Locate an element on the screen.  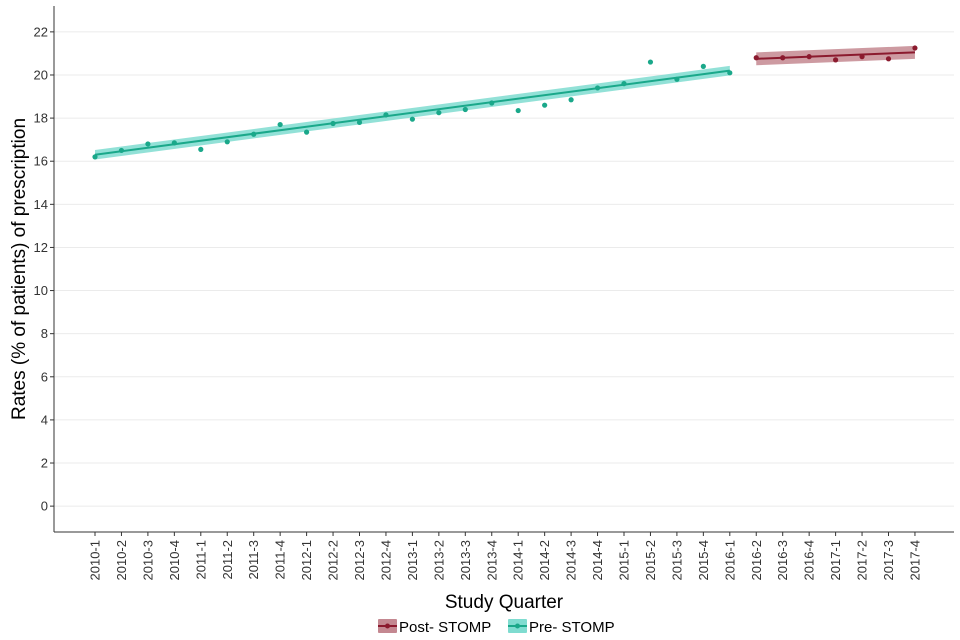
y-tick-label-0: 0 is located at coordinates (44, 506).